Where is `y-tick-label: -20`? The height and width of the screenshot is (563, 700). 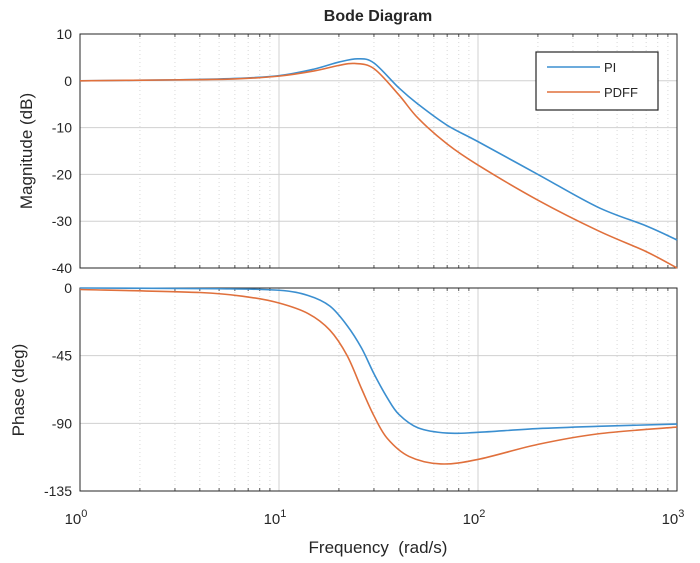 y-tick-label: -20 is located at coordinates (62, 174).